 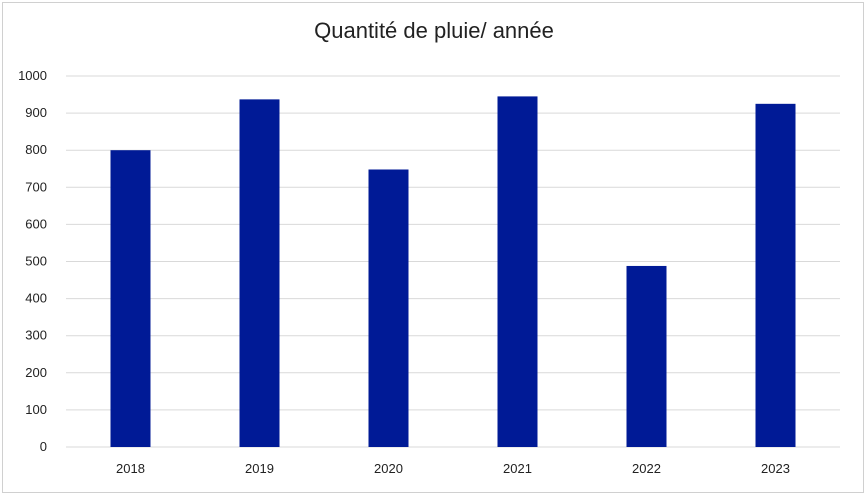 What do you see at coordinates (36, 149) in the screenshot?
I see `y-tick-label: 800` at bounding box center [36, 149].